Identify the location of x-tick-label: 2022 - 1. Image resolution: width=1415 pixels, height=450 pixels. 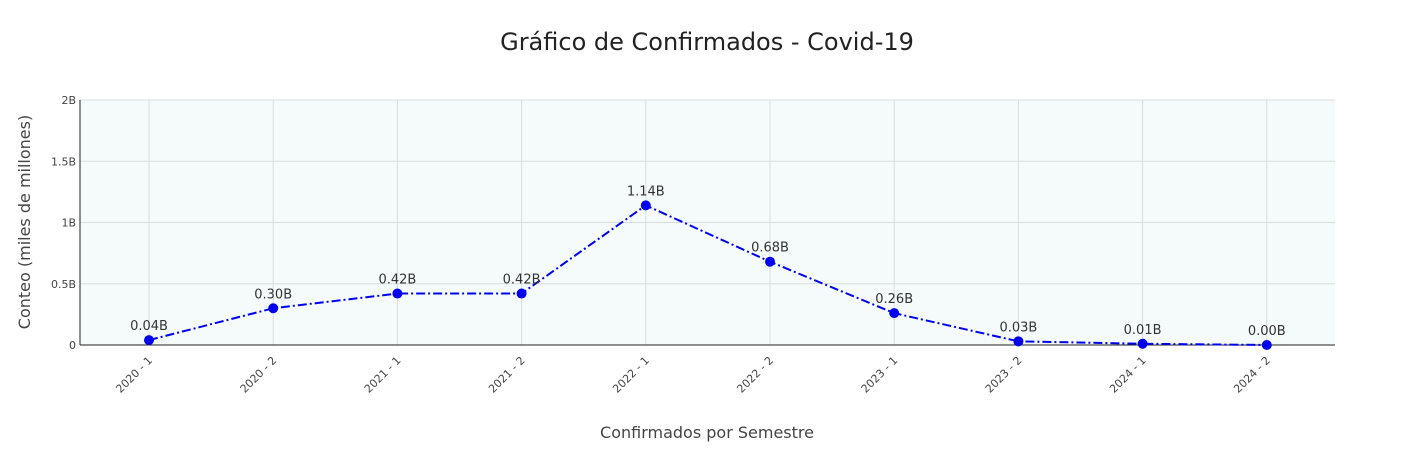
(631, 375).